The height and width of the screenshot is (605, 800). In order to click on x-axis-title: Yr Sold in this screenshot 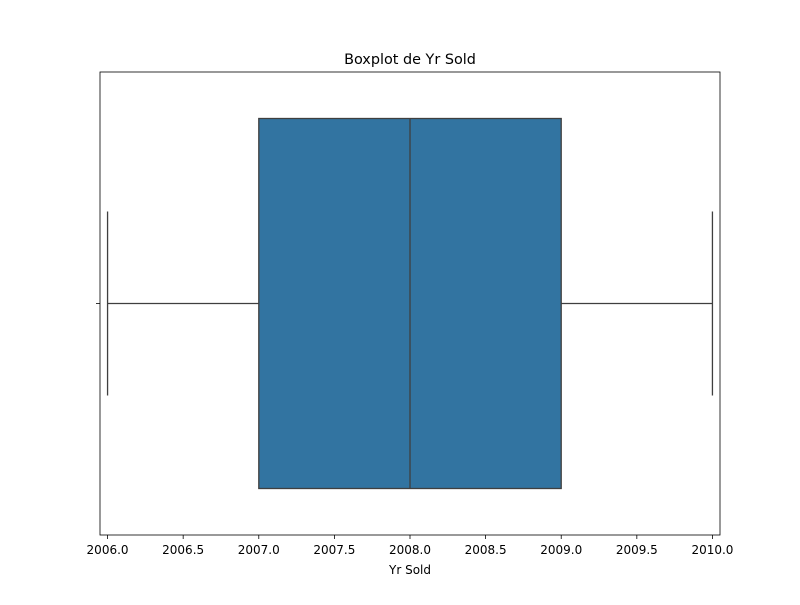, I will do `click(409, 570)`.